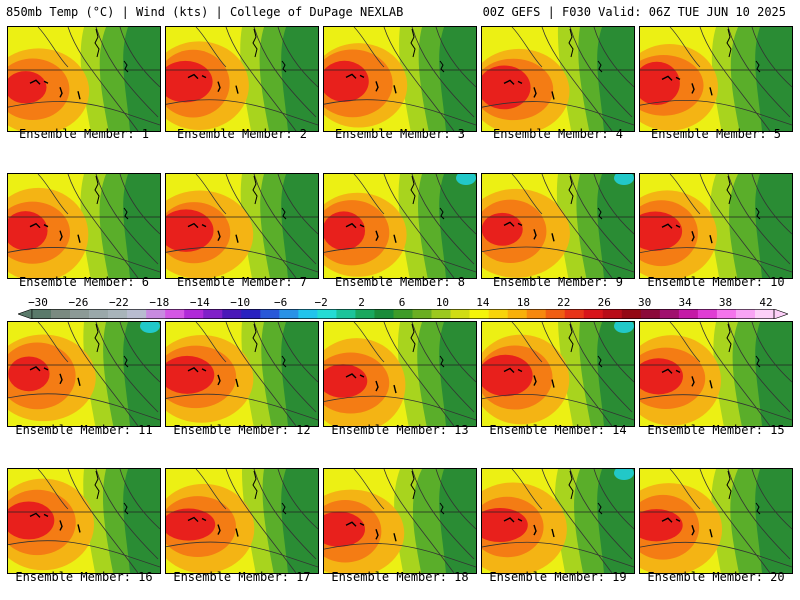 This screenshot has height=600, width=800. I want to click on colorbar-tick-label: 22, so click(564, 302).